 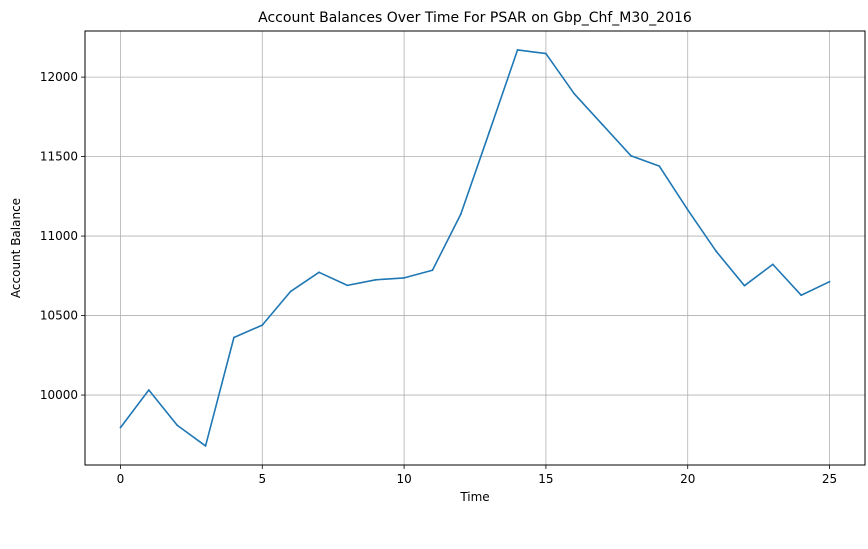 What do you see at coordinates (545, 479) in the screenshot?
I see `x-tick-label: 15` at bounding box center [545, 479].